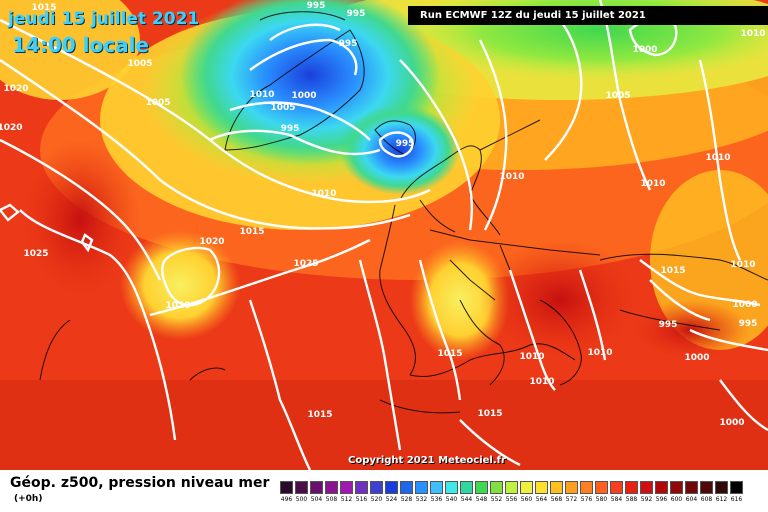  I want to click on legend-value: 496, so click(286, 499).